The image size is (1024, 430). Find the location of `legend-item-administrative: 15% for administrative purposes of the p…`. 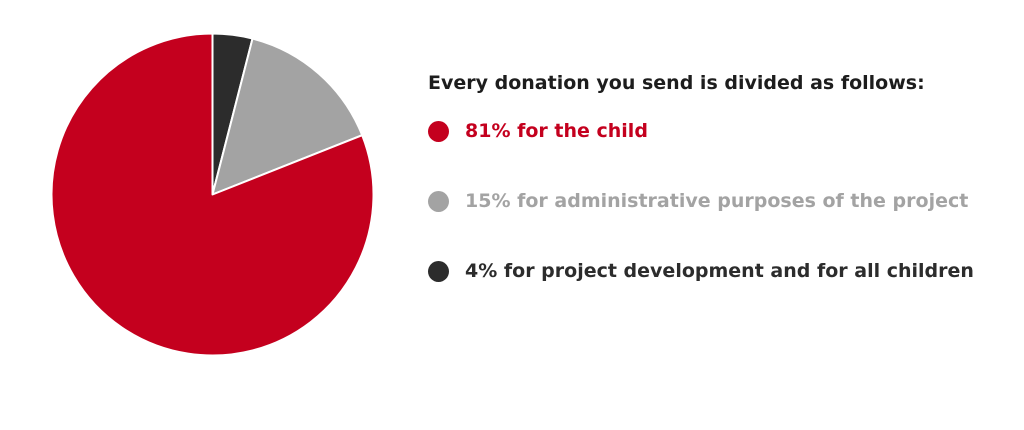

legend-item-administrative: 15% for administrative purposes of the p… is located at coordinates (718, 201).